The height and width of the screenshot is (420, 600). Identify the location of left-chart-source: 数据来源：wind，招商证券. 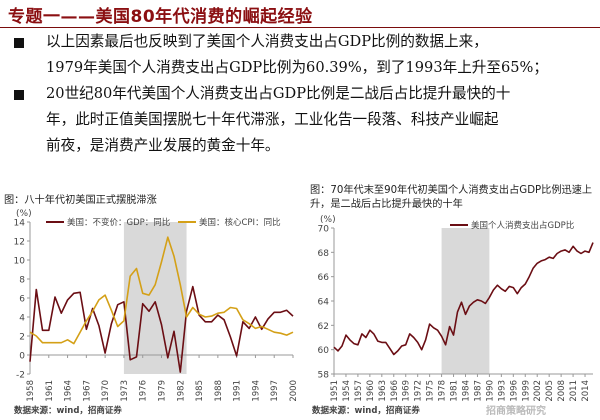
(68, 411).